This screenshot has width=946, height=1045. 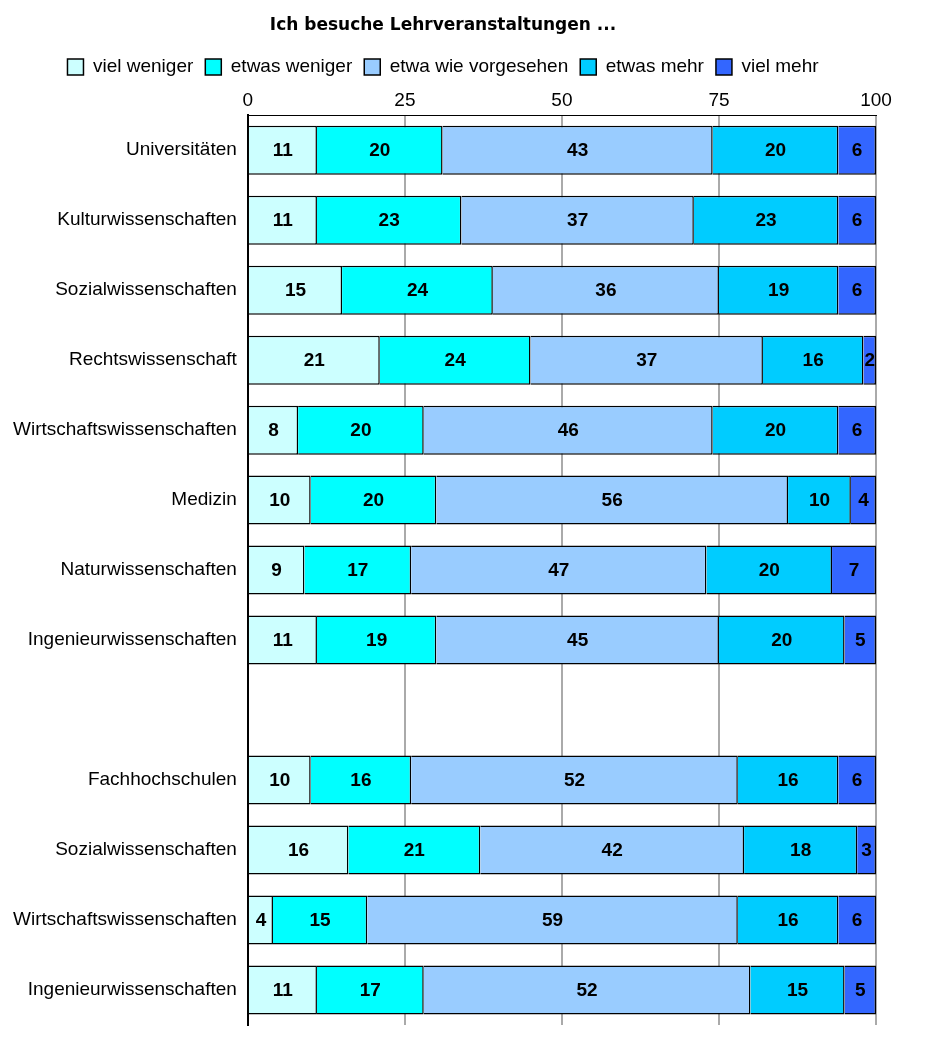 I want to click on legend-label: etwas weniger, so click(x=291, y=66).